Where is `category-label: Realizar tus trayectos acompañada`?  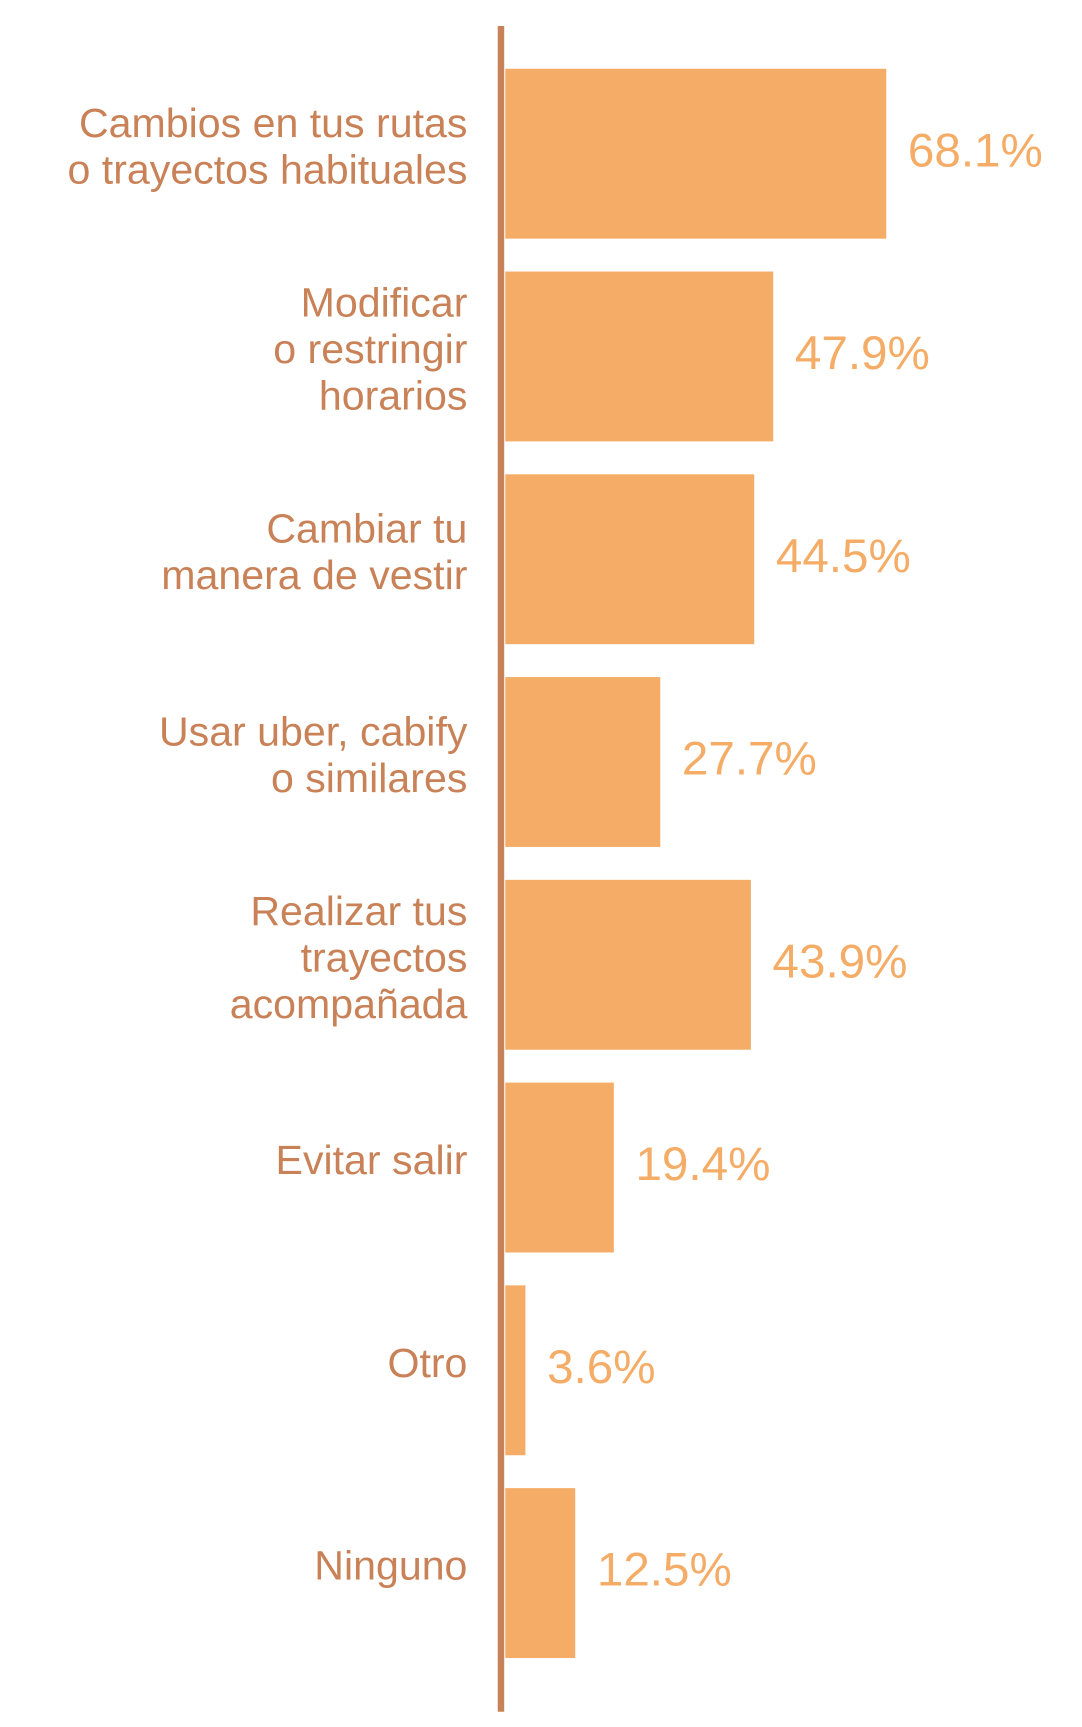 category-label: Realizar tus trayectos acompañada is located at coordinates (349, 957).